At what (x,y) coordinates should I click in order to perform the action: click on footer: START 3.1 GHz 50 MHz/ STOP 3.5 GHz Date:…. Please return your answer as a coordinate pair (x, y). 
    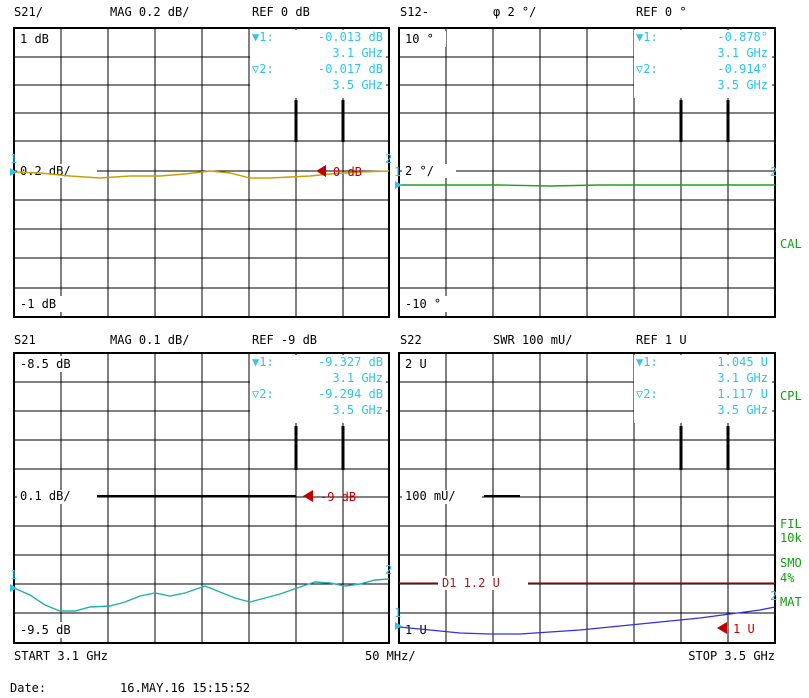
    Looking at the image, I should click on (392, 672).